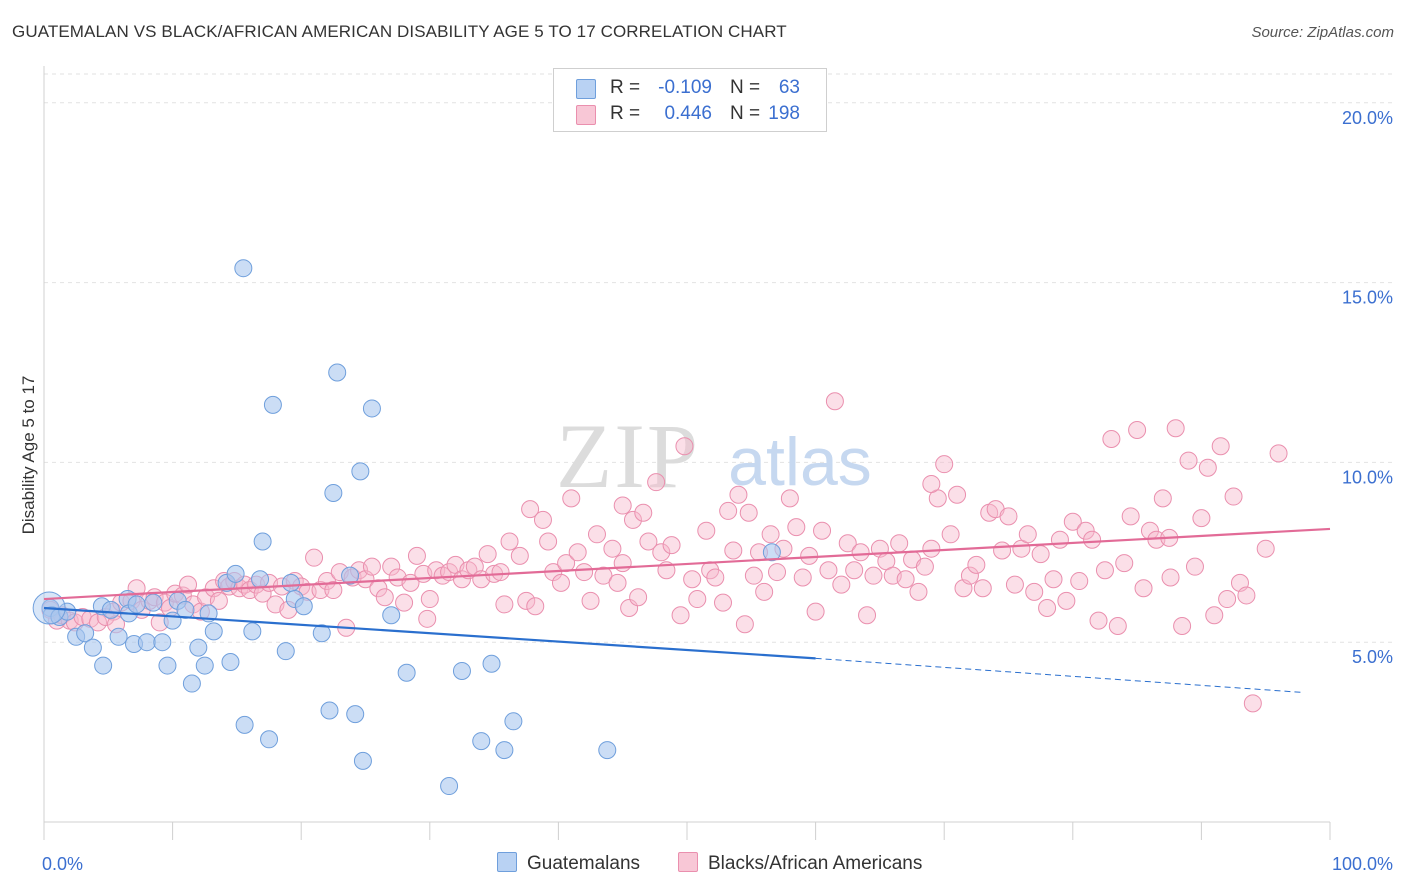 The height and width of the screenshot is (892, 1406). I want to click on legend-r-label: R =, so click(625, 113).